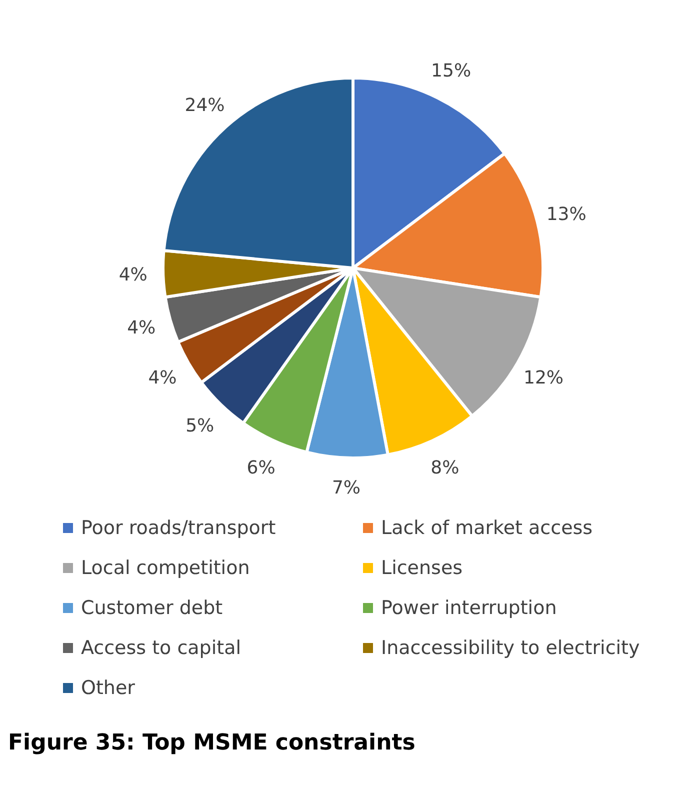 The height and width of the screenshot is (787, 673). I want to click on data-label: 7%, so click(346, 487).